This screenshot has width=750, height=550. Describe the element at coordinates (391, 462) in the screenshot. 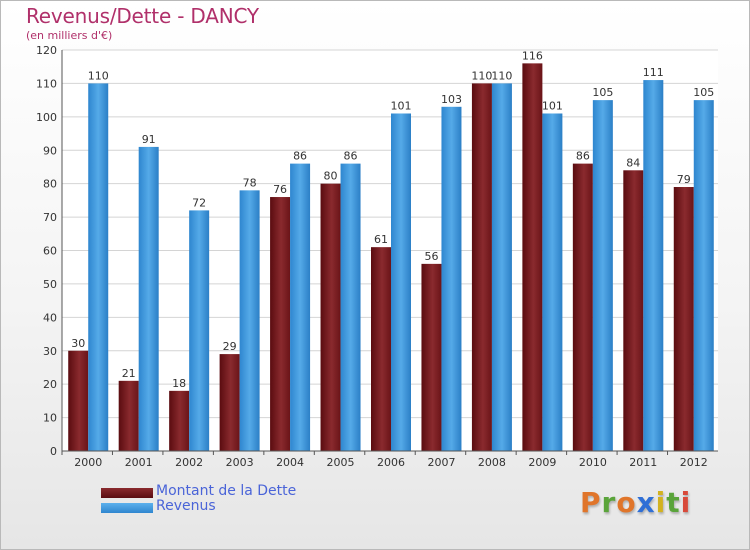

I see `x-tick-label: 2006` at that location.